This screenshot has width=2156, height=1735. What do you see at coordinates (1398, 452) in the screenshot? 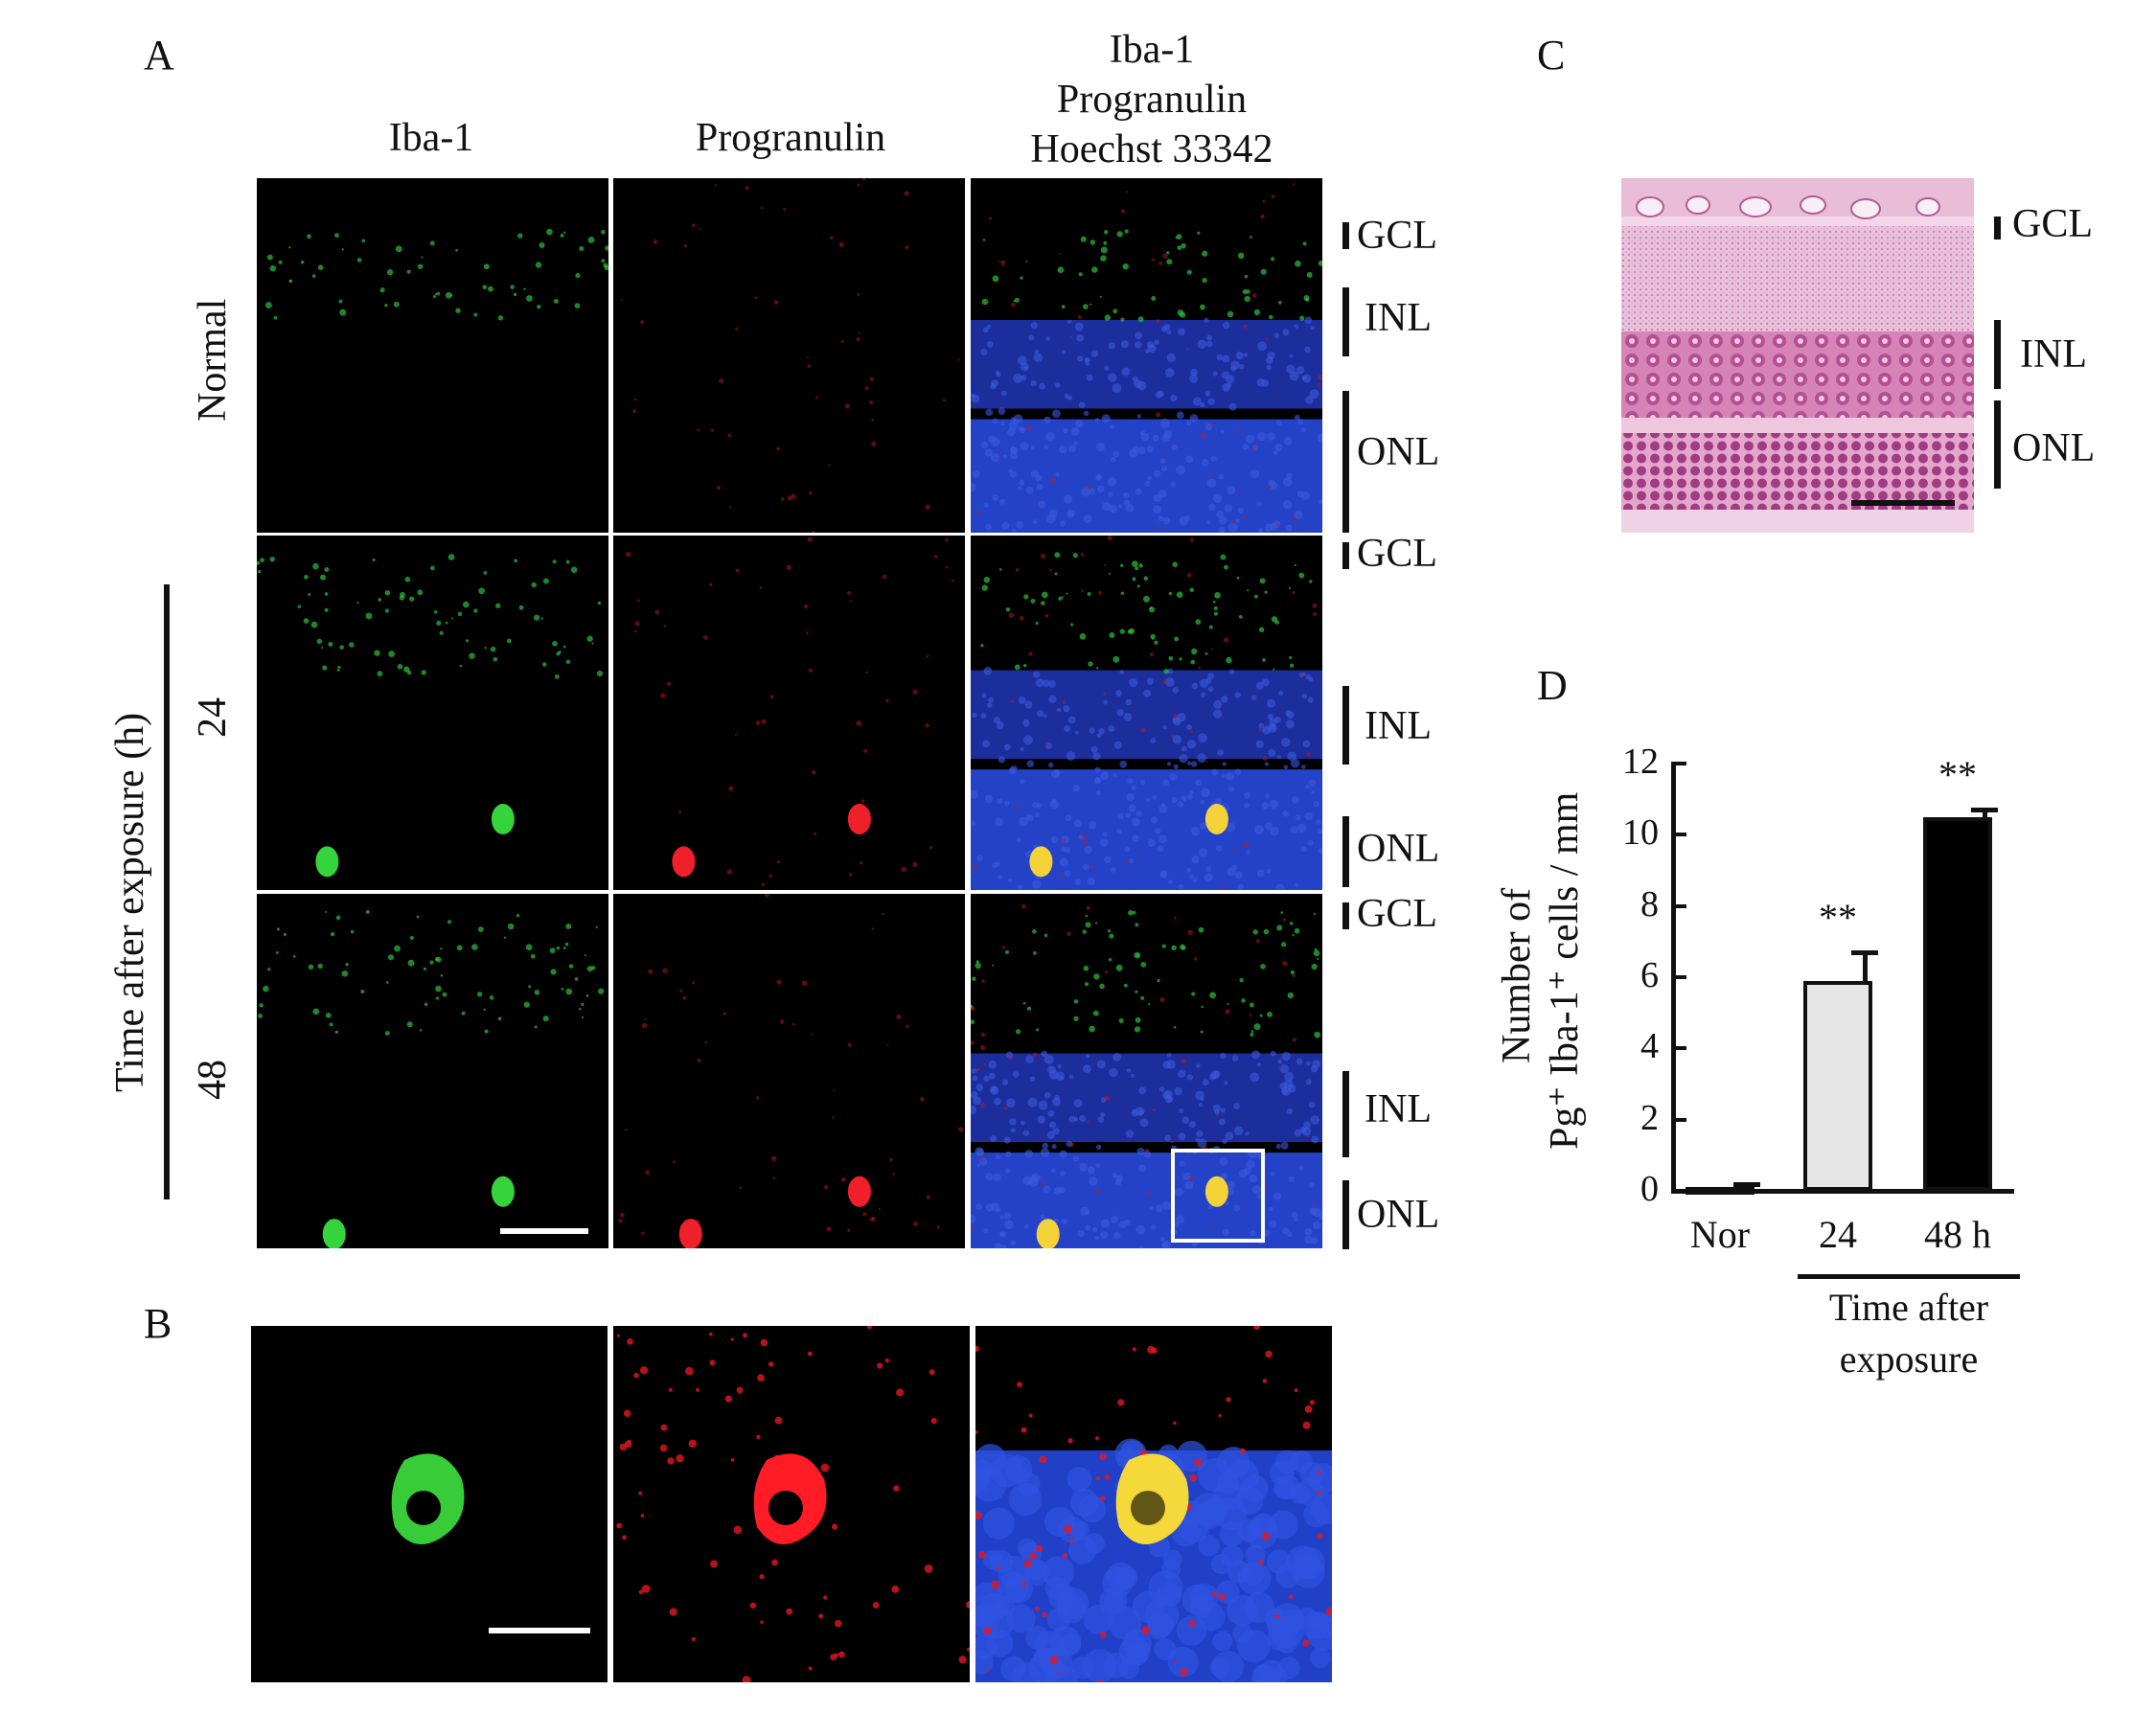
I see `onl-label-normal: ONL` at bounding box center [1398, 452].